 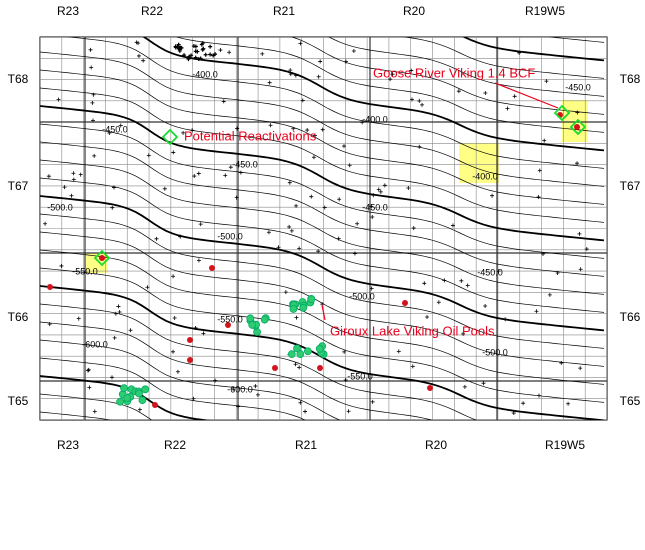 I want to click on range-label: R22, so click(x=175, y=445).